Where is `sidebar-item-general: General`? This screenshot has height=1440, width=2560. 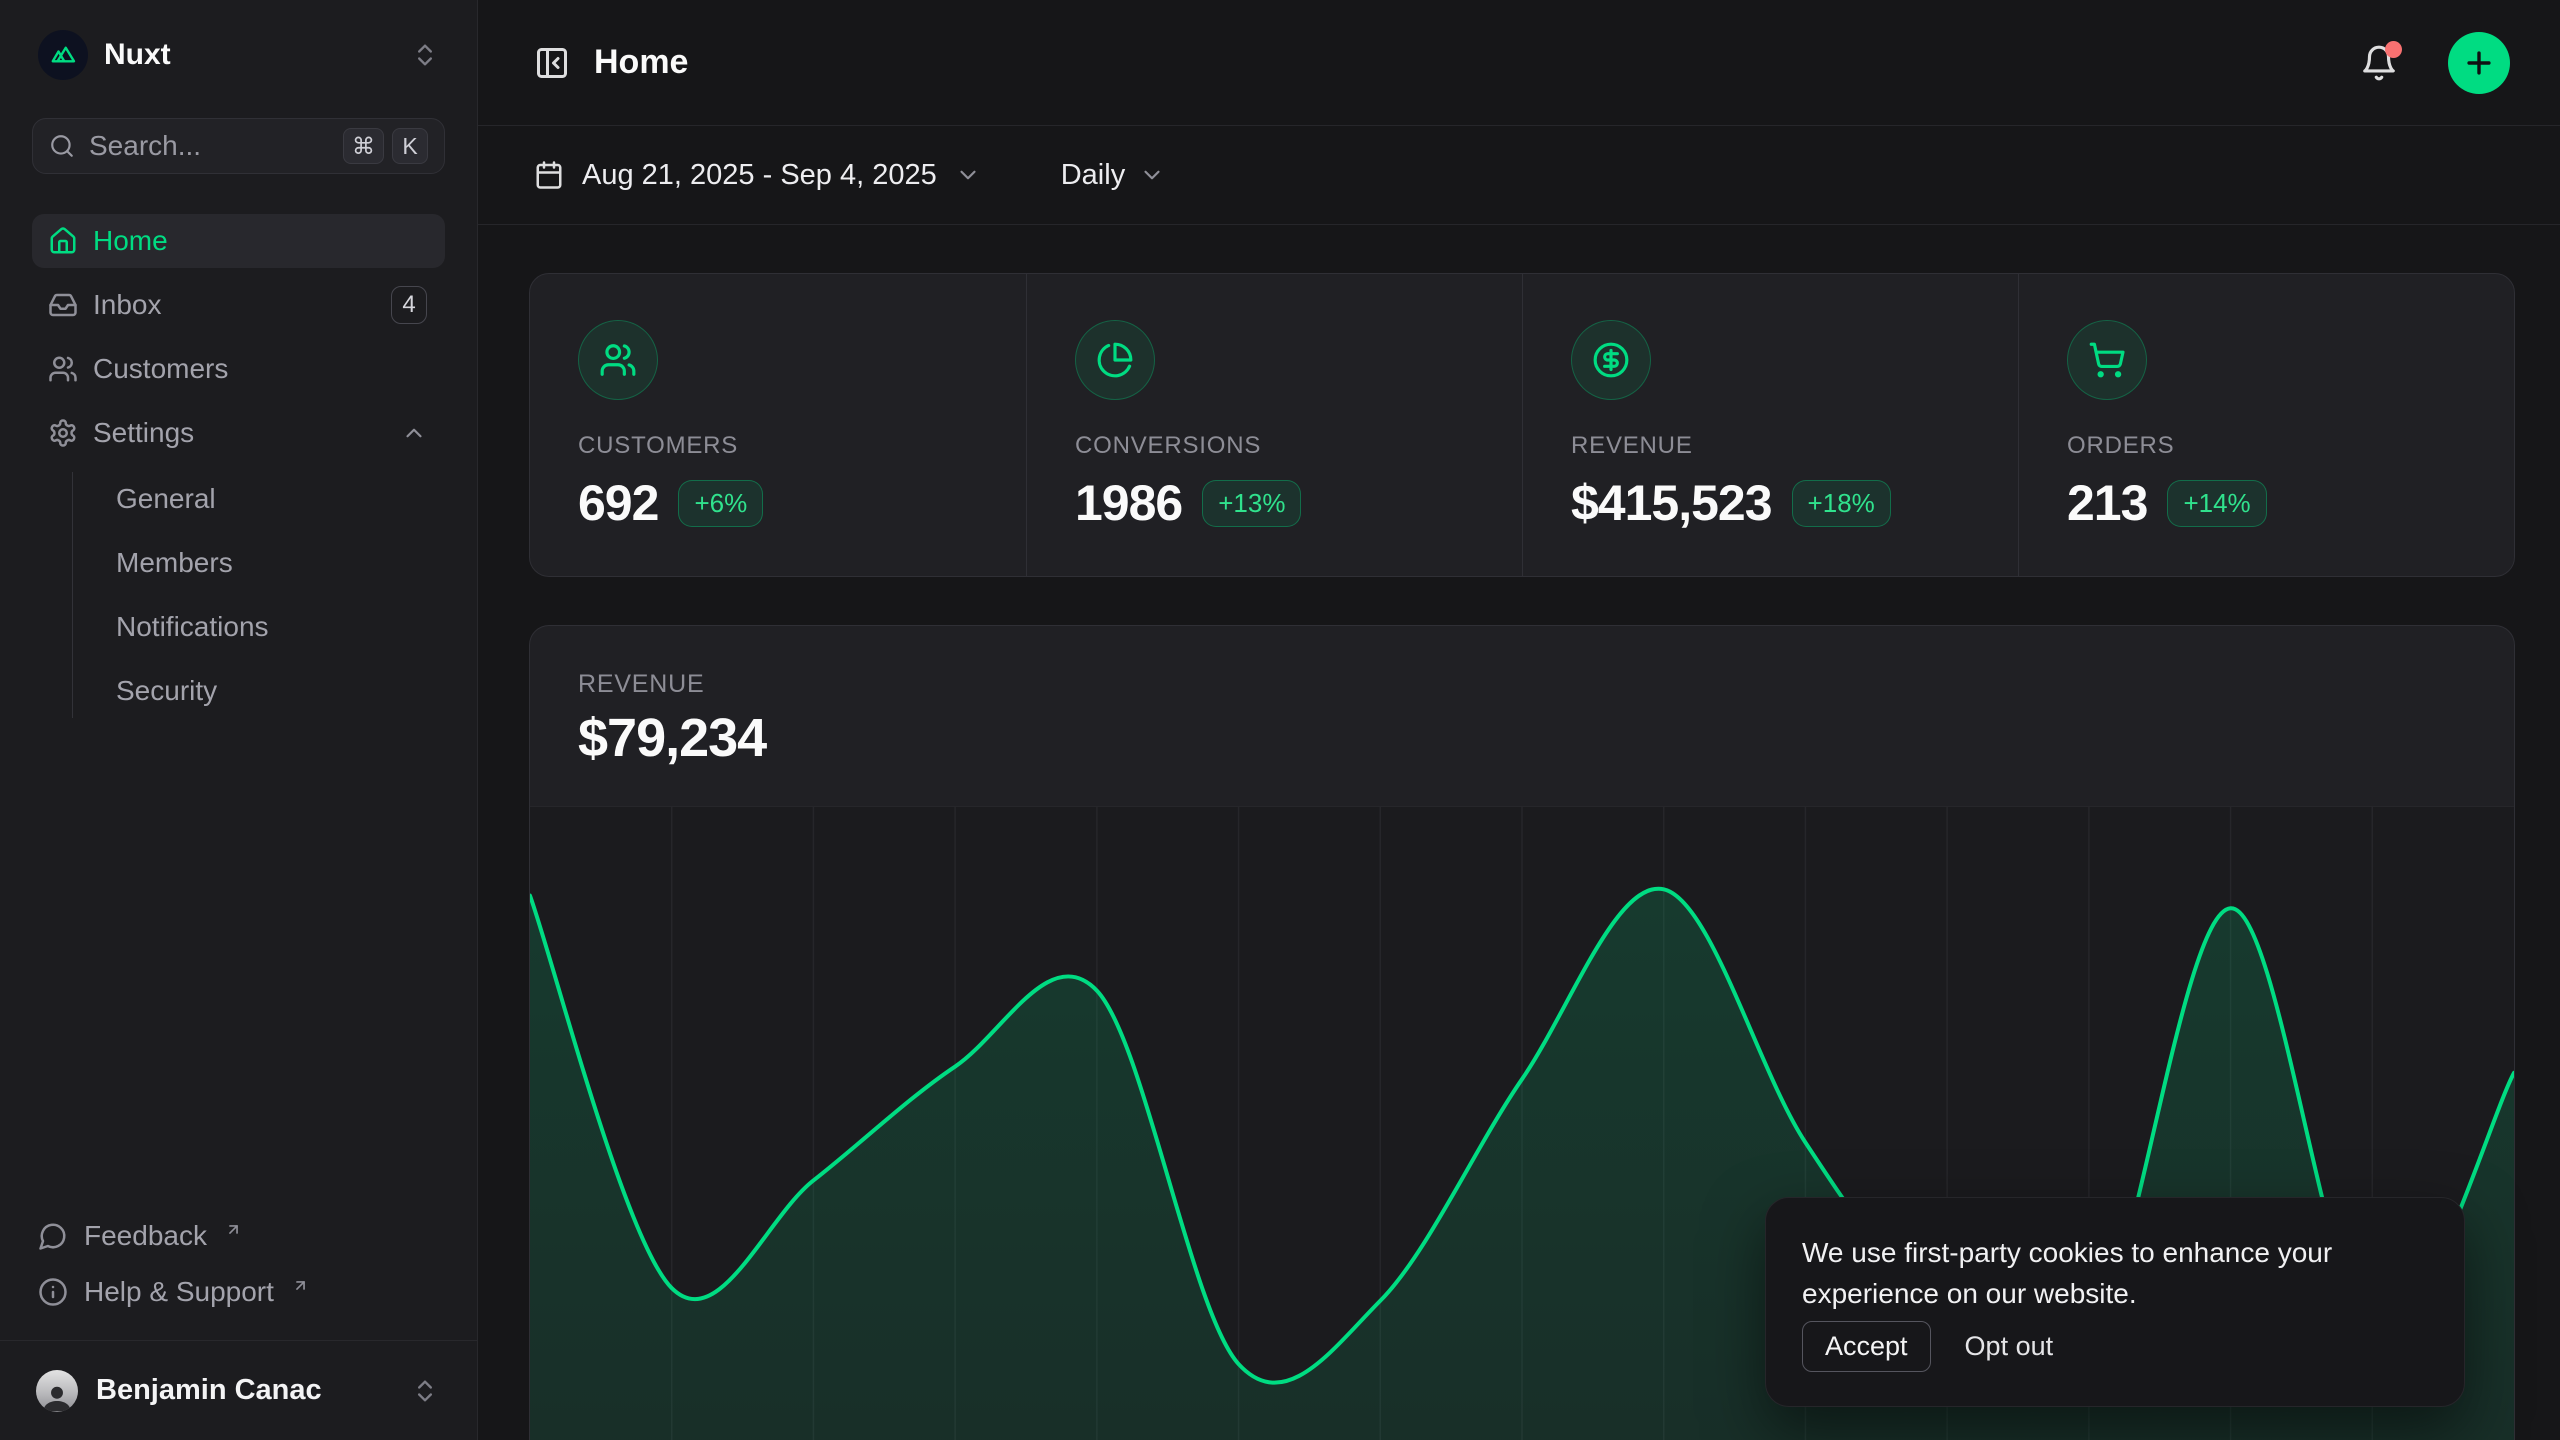
sidebar-item-general: General is located at coordinates (166, 498).